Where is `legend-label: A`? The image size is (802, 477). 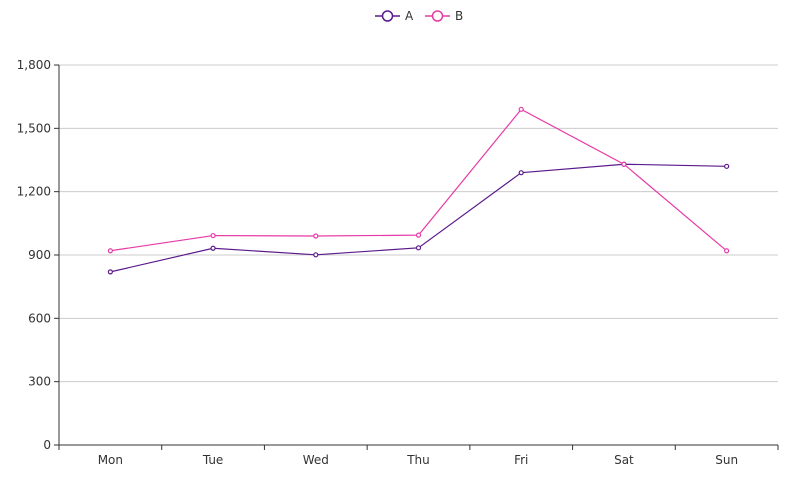
legend-label: A is located at coordinates (409, 16).